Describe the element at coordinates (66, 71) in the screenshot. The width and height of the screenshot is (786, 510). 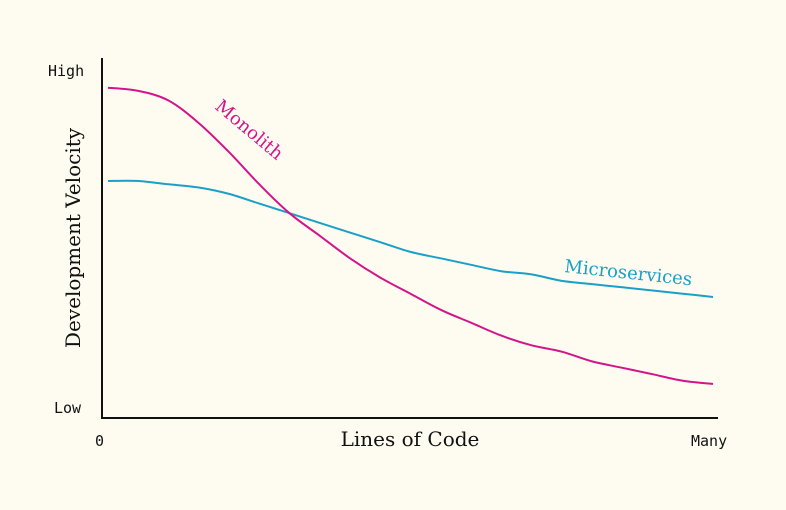
I see `y-tick-label-high: High` at that location.